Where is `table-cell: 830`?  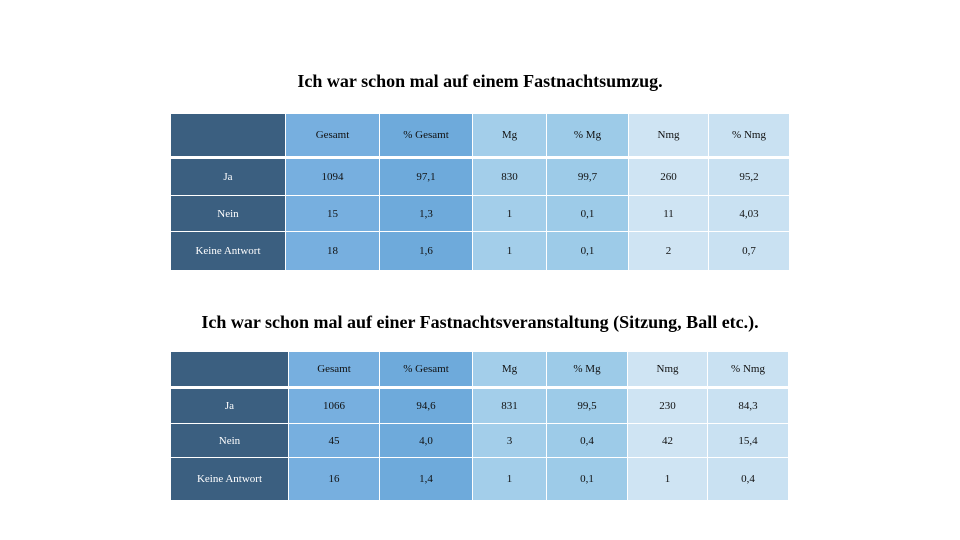
table-cell: 830 is located at coordinates (510, 177).